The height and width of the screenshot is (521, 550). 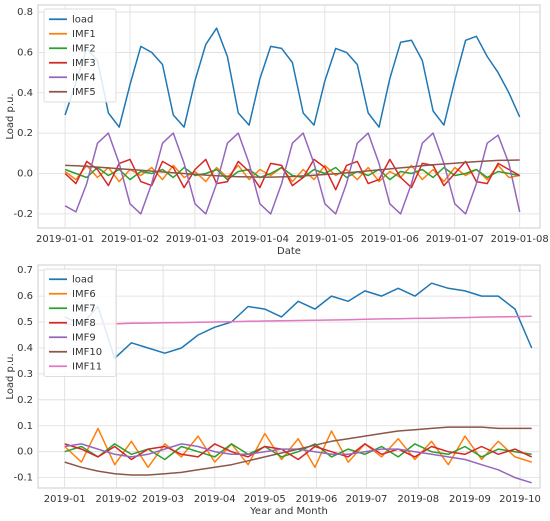 I want to click on legend-label: IMF11, so click(x=87, y=366).